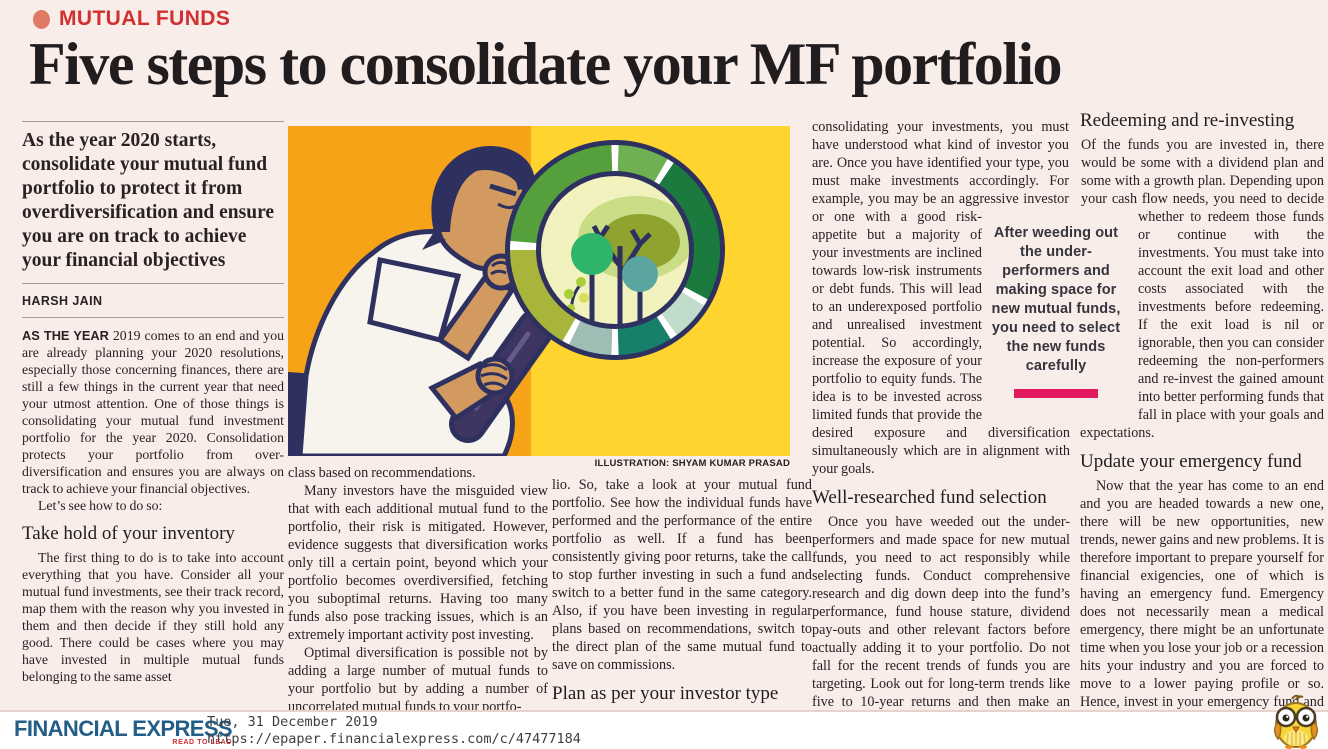  I want to click on financial-express-logo: FINANCIAL EXPRESS READ TO LEAD, so click(123, 731).